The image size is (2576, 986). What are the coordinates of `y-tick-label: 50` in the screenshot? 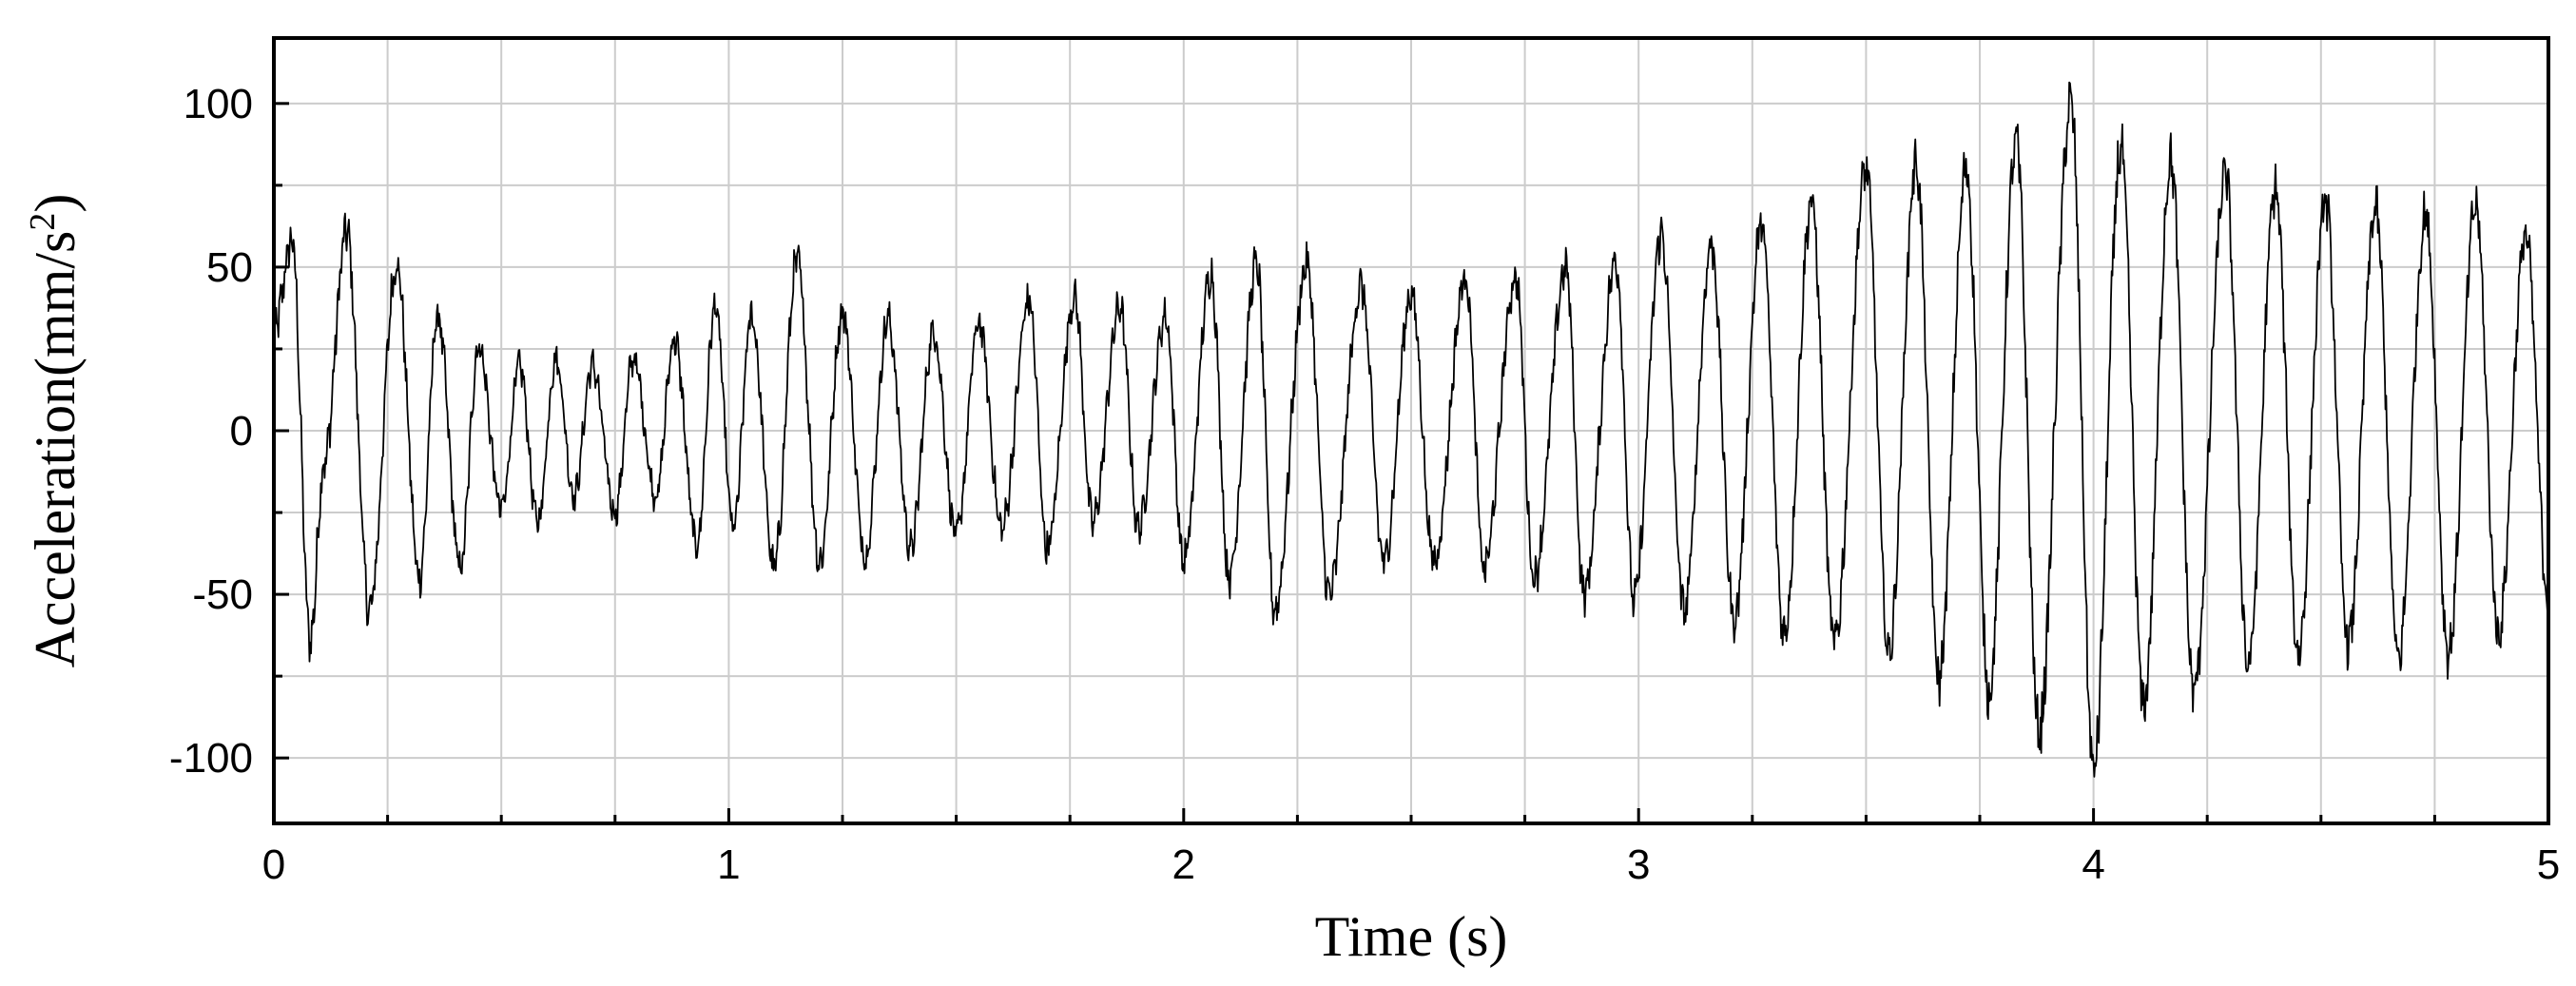 It's located at (229, 267).